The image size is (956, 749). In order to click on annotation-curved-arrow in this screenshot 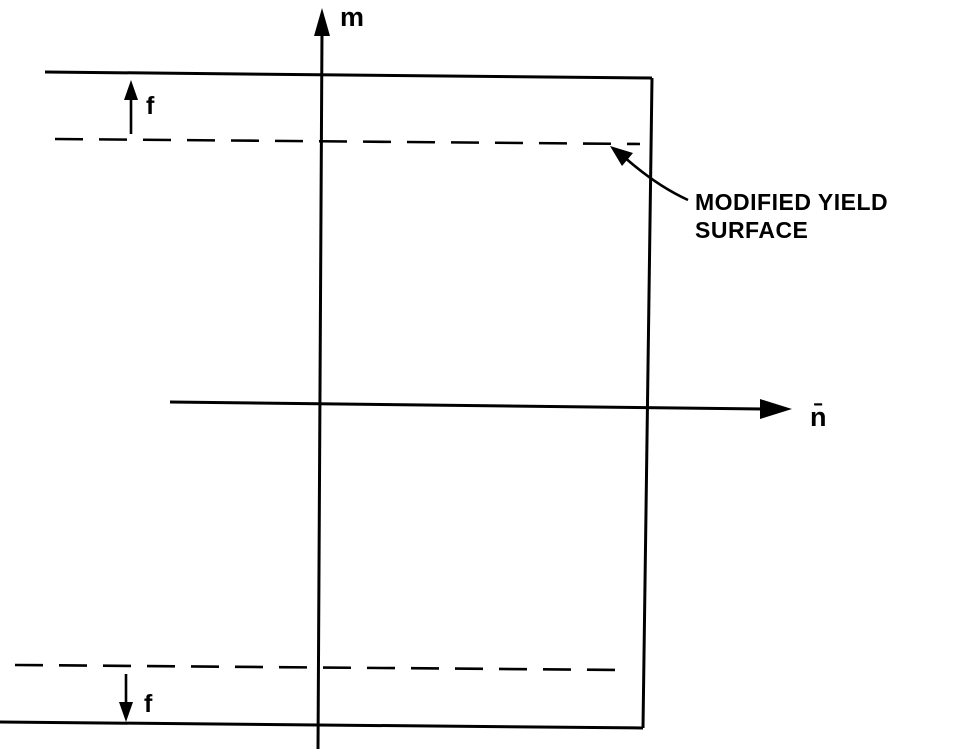, I will do `click(655, 178)`.